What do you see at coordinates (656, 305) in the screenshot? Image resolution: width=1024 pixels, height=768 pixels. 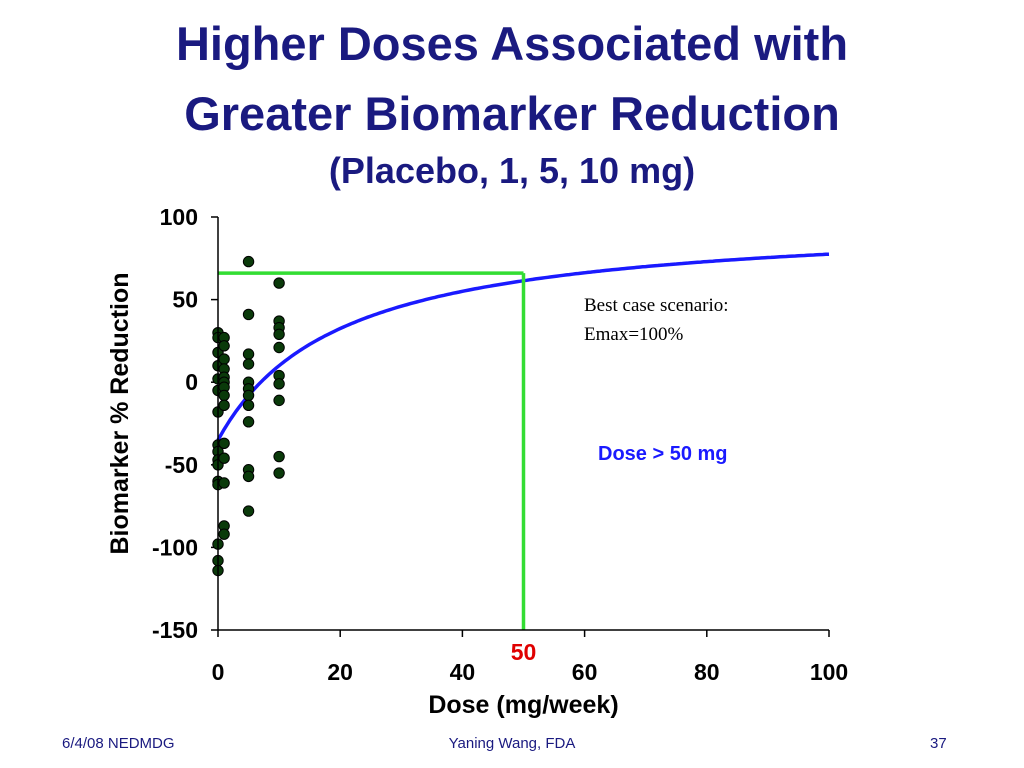 I see `best-case-line1: Best case scenario:` at bounding box center [656, 305].